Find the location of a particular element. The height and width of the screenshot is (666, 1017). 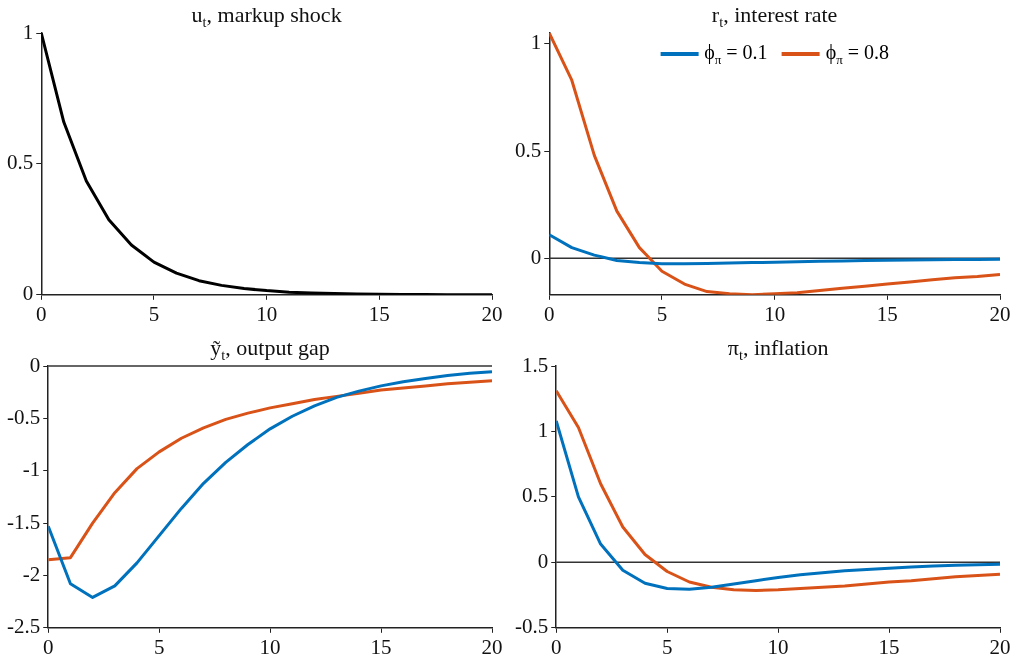

y-tick-label: -1.5 is located at coordinates (23, 521).